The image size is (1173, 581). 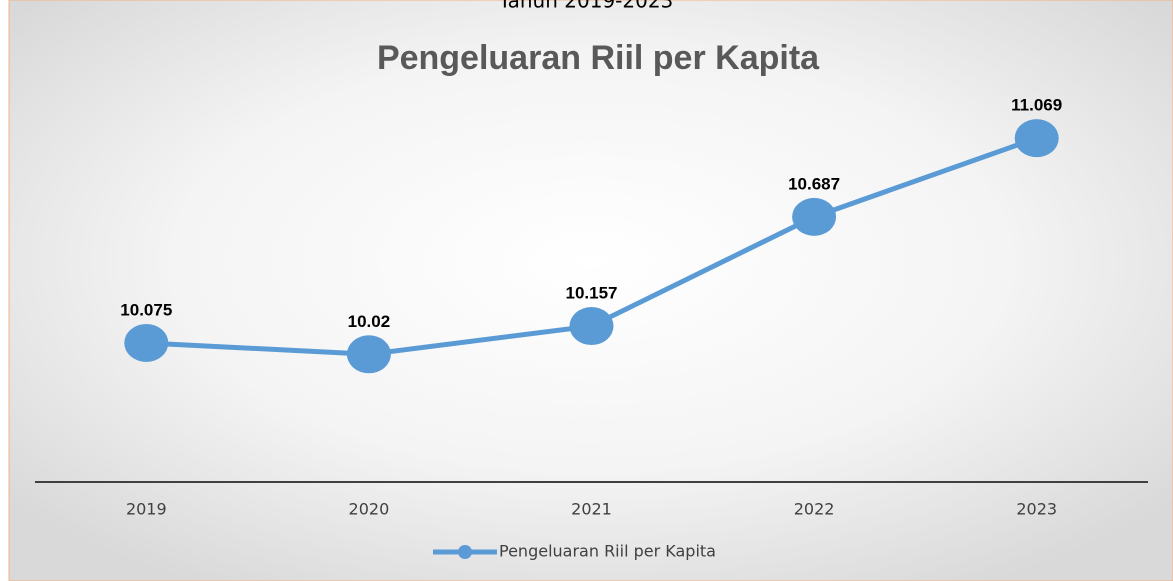 What do you see at coordinates (1036, 105) in the screenshot?
I see `data-label: 11.069` at bounding box center [1036, 105].